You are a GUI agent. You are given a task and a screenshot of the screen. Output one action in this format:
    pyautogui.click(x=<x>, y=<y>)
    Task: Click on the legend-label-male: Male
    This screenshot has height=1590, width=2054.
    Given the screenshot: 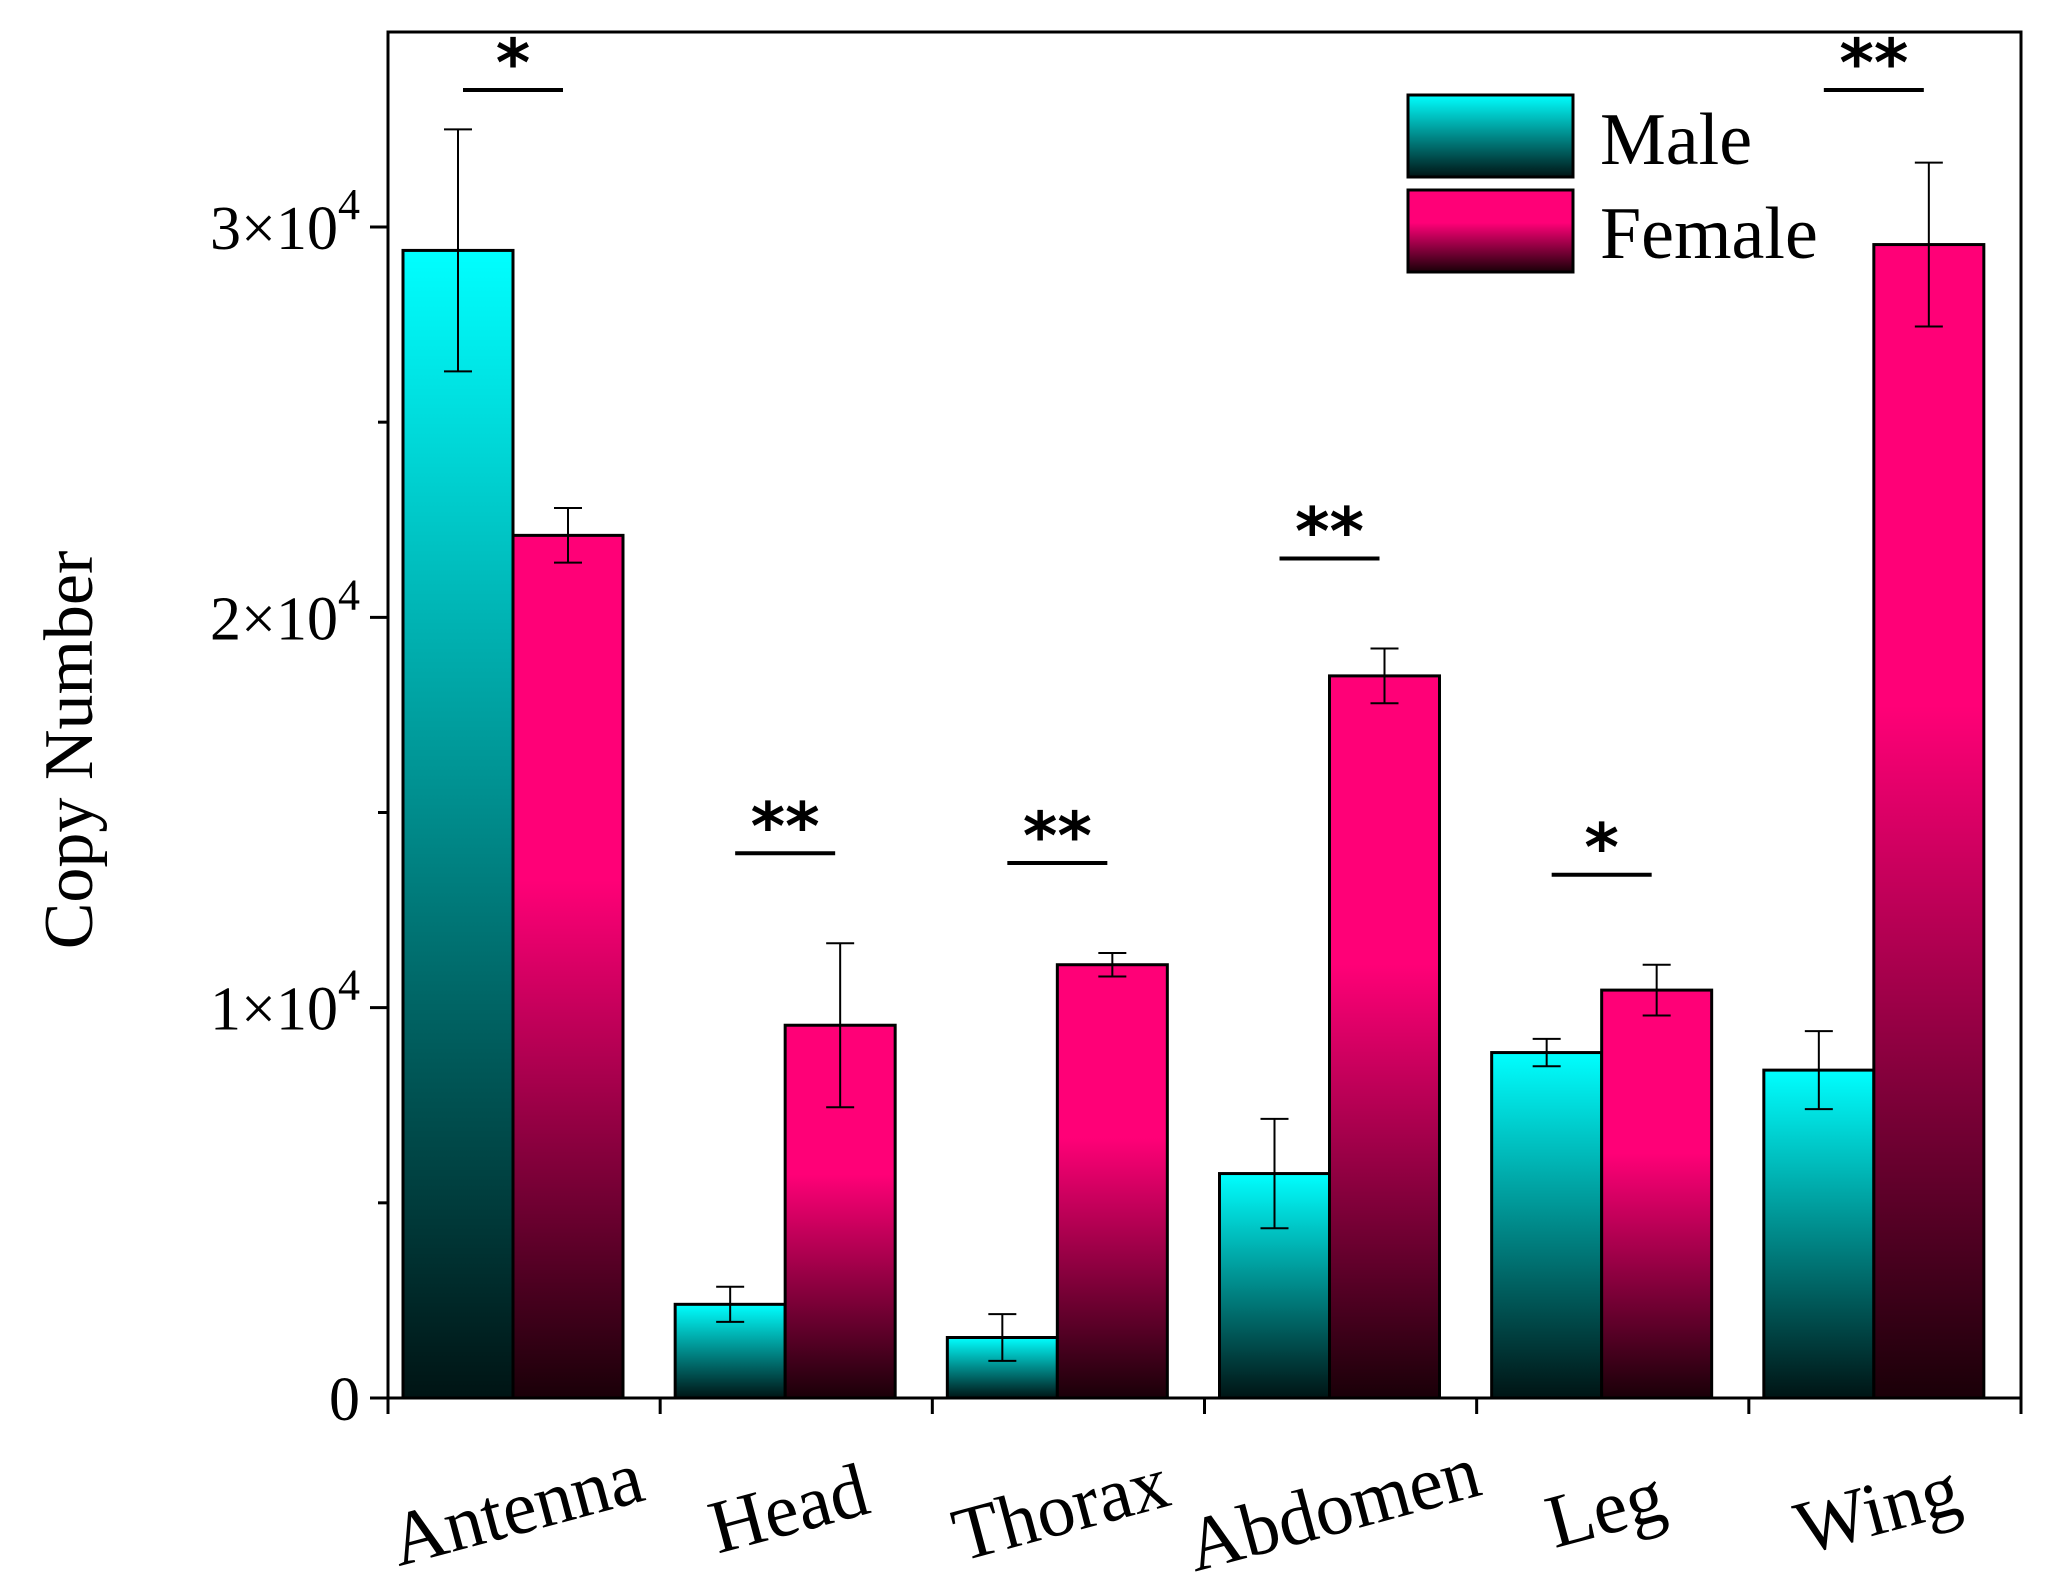 What is the action you would take?
    pyautogui.click(x=1676, y=140)
    